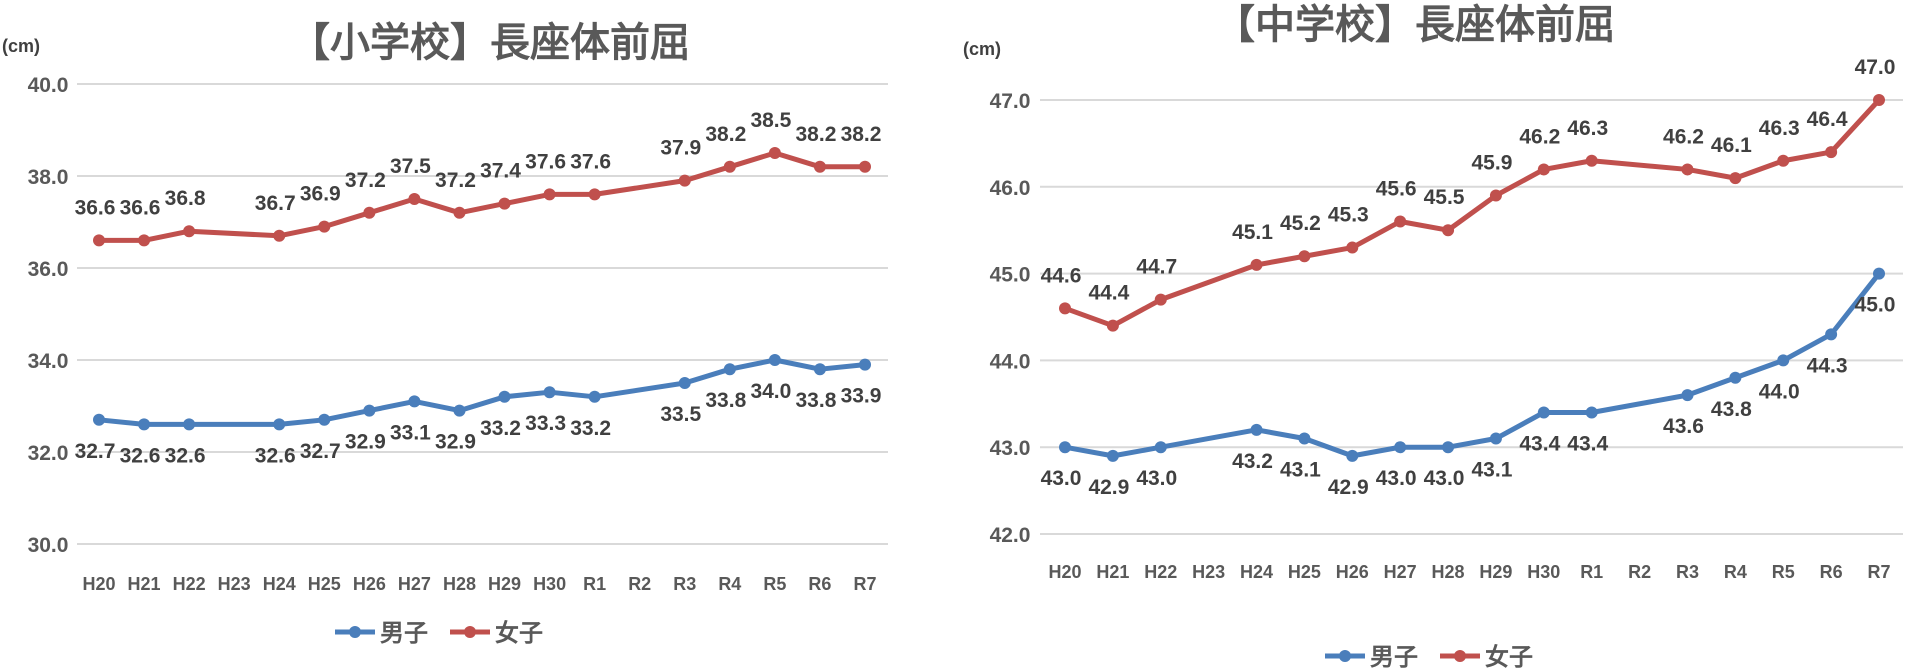 Image resolution: width=1920 pixels, height=672 pixels. I want to click on y-tick-label: 44.0, so click(1010, 361).